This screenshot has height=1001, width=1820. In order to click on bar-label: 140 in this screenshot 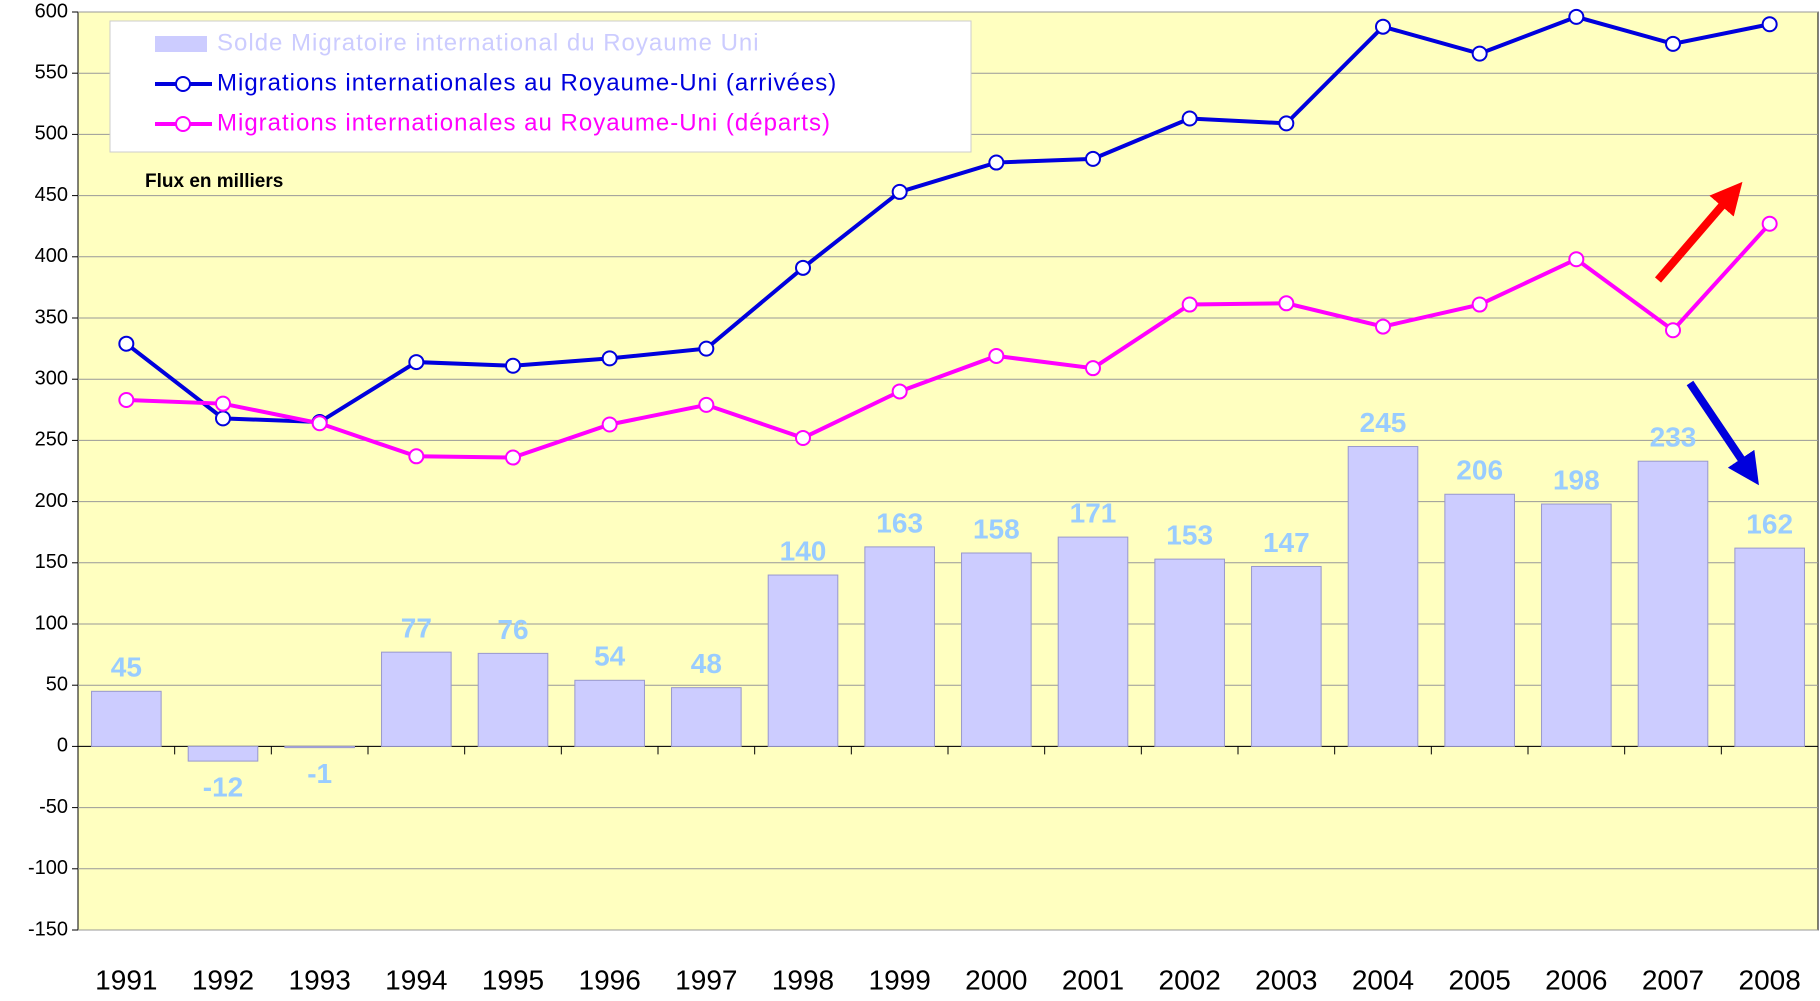, I will do `click(803, 550)`.